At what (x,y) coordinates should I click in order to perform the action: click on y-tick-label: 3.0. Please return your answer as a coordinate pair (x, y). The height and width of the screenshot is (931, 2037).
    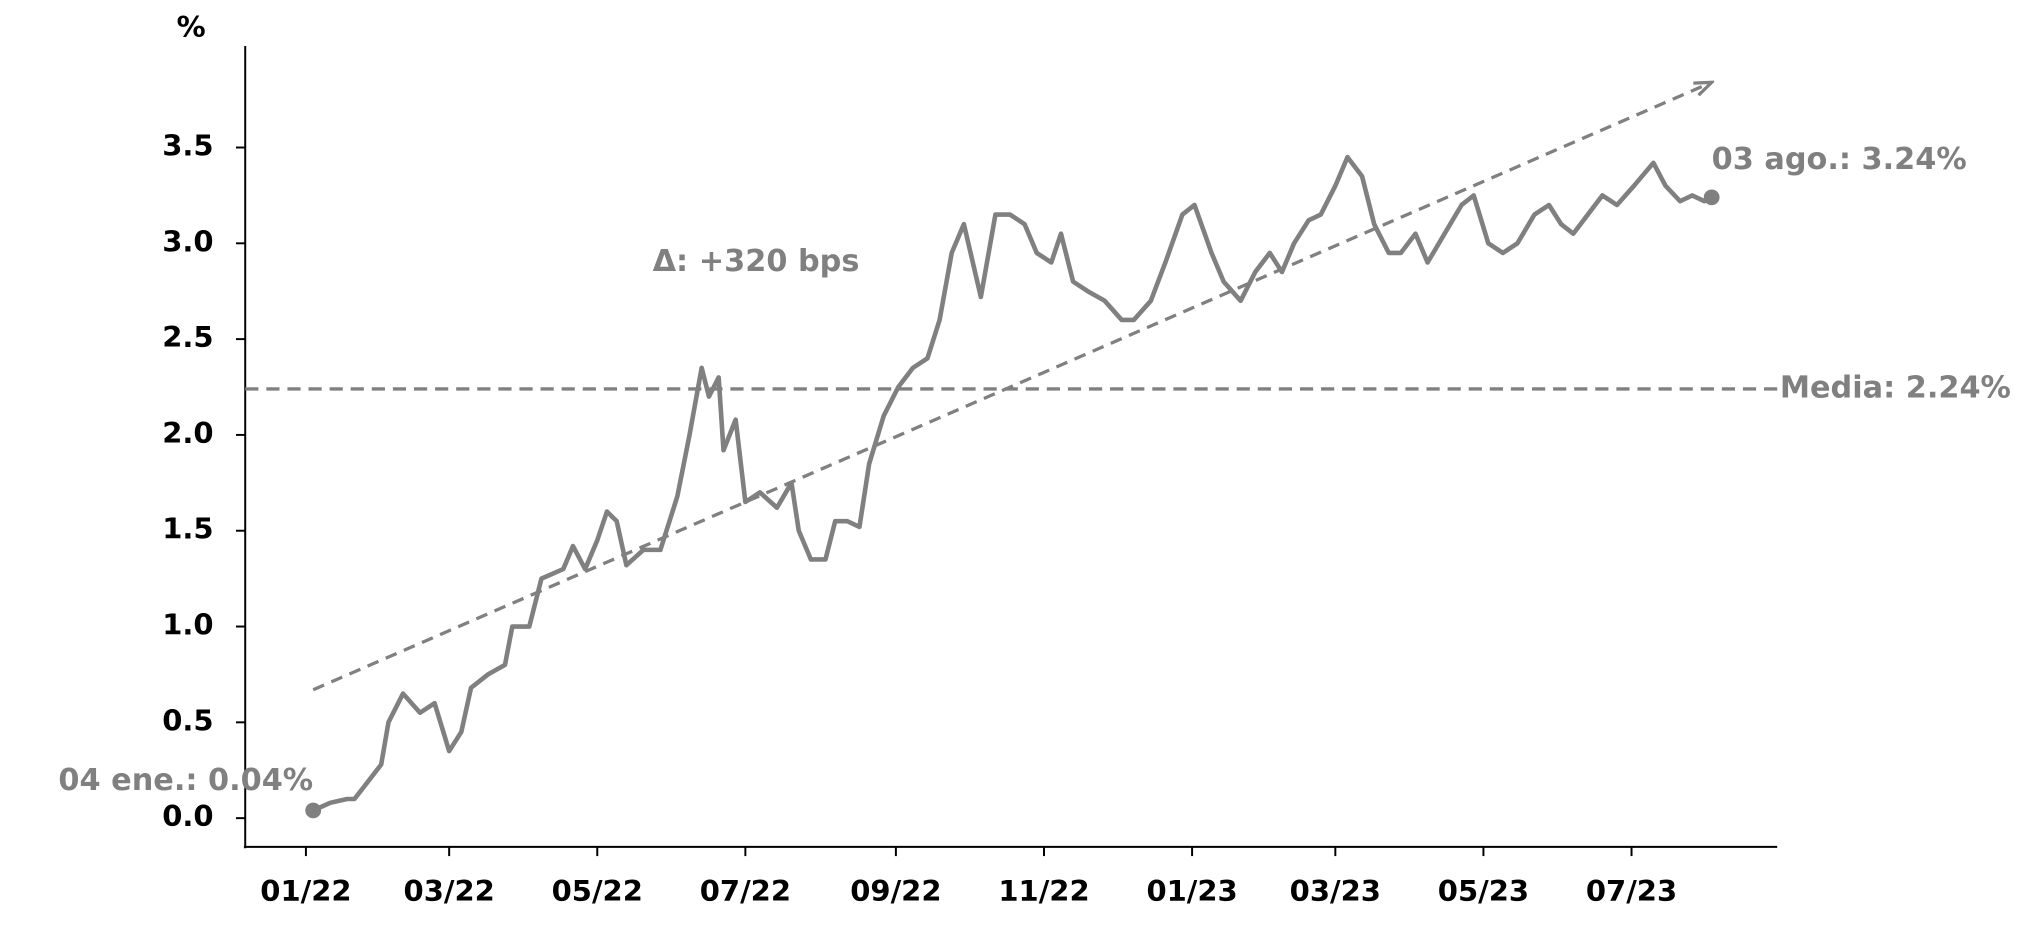
    Looking at the image, I should click on (187, 241).